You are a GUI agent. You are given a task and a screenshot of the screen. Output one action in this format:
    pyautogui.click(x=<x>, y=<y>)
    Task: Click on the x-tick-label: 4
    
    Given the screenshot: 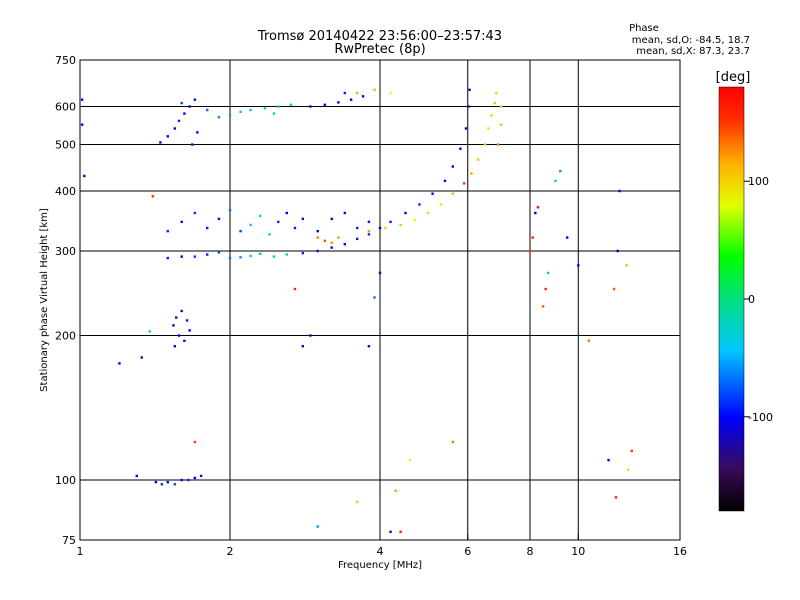 What is the action you would take?
    pyautogui.click(x=380, y=551)
    